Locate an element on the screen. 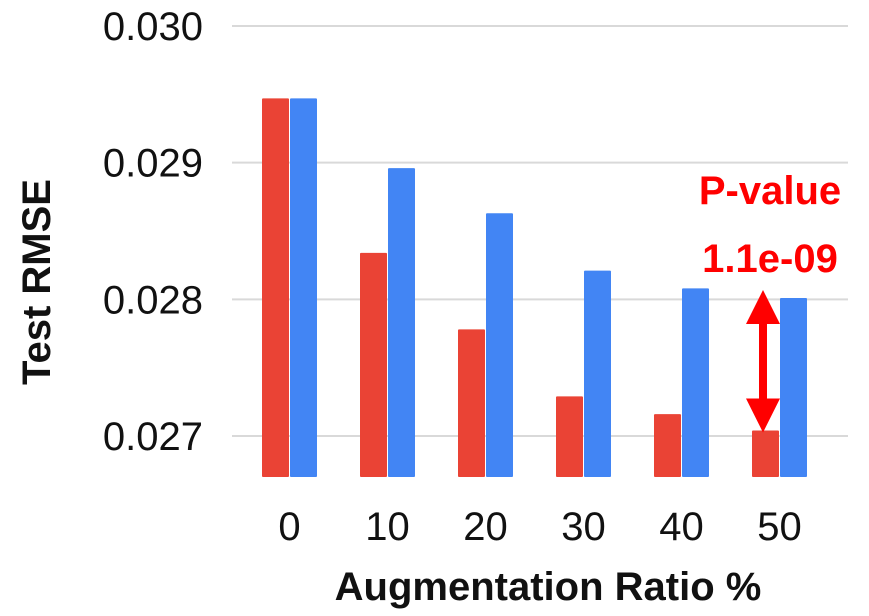 The width and height of the screenshot is (869, 616). y-tick-label: 0.030 is located at coordinates (153, 27).